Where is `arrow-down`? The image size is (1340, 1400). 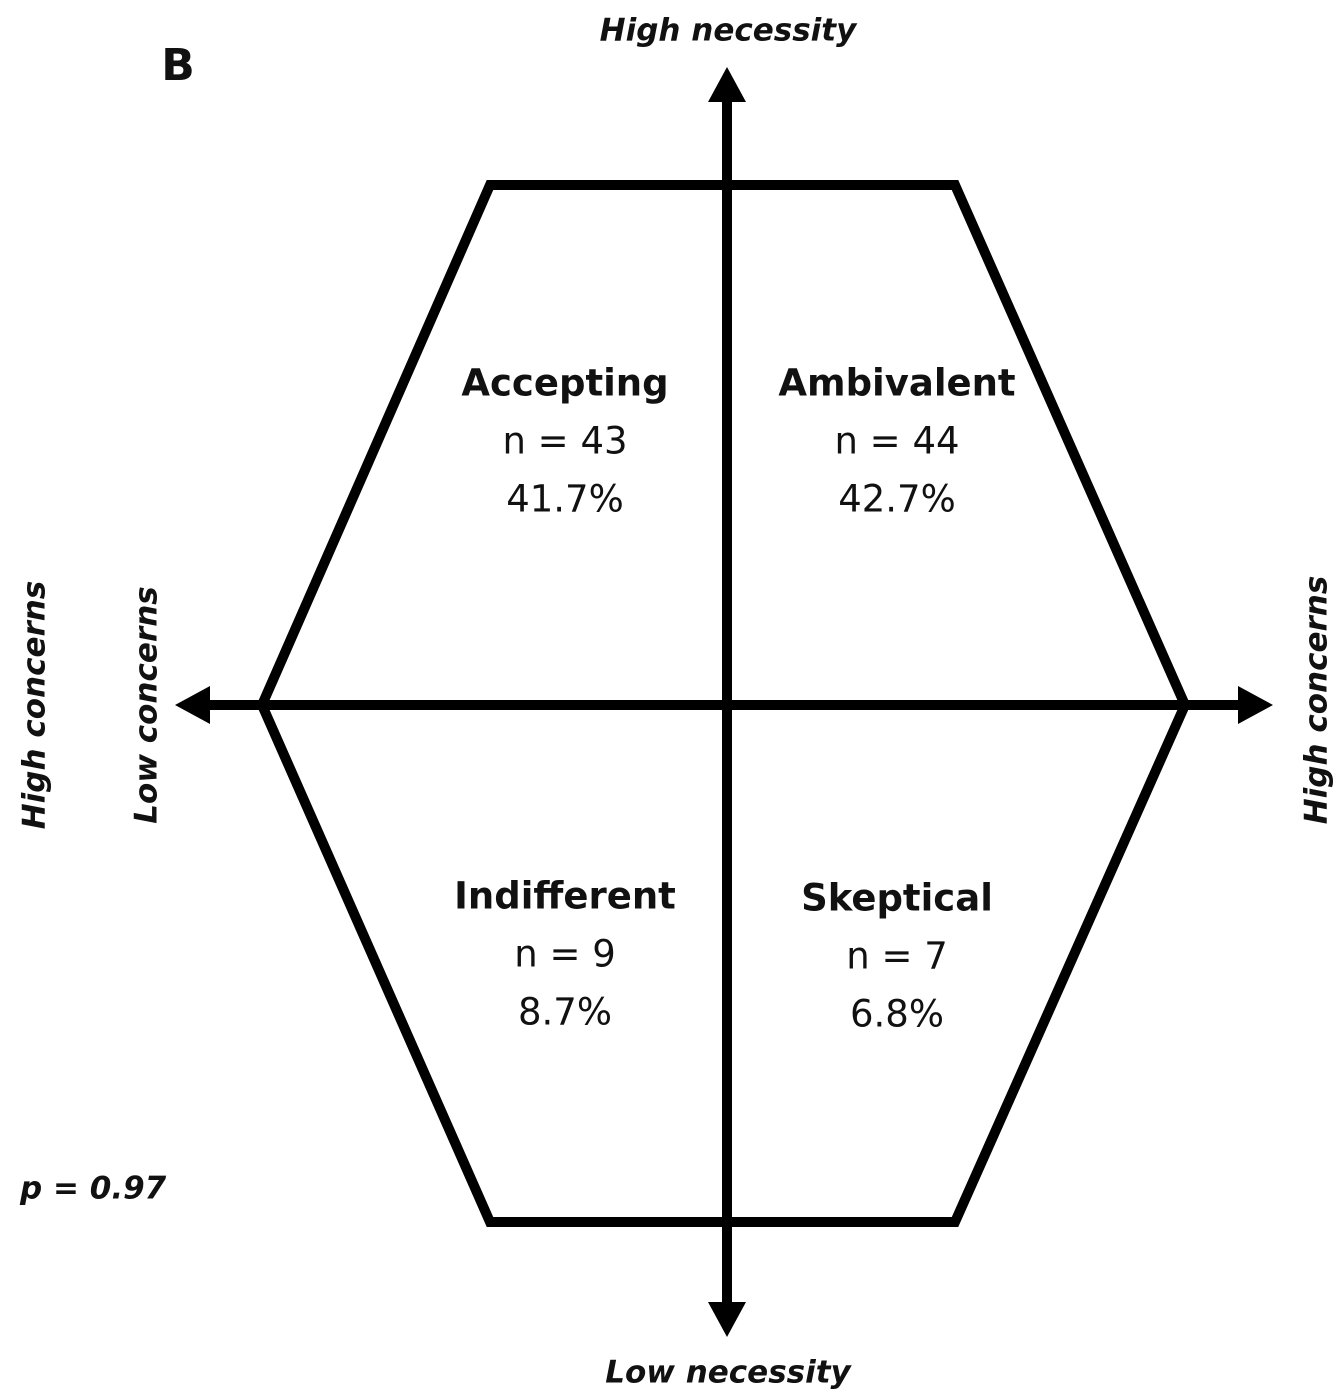 arrow-down is located at coordinates (727, 1319).